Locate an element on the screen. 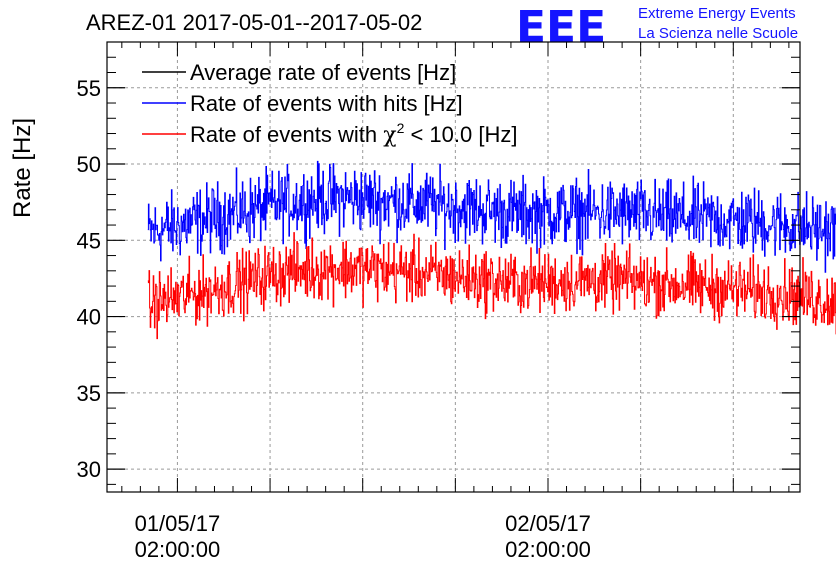 Image resolution: width=836 pixels, height=572 pixels. legend-label-hits: Rate of events with hits [Hz] is located at coordinates (326, 103).